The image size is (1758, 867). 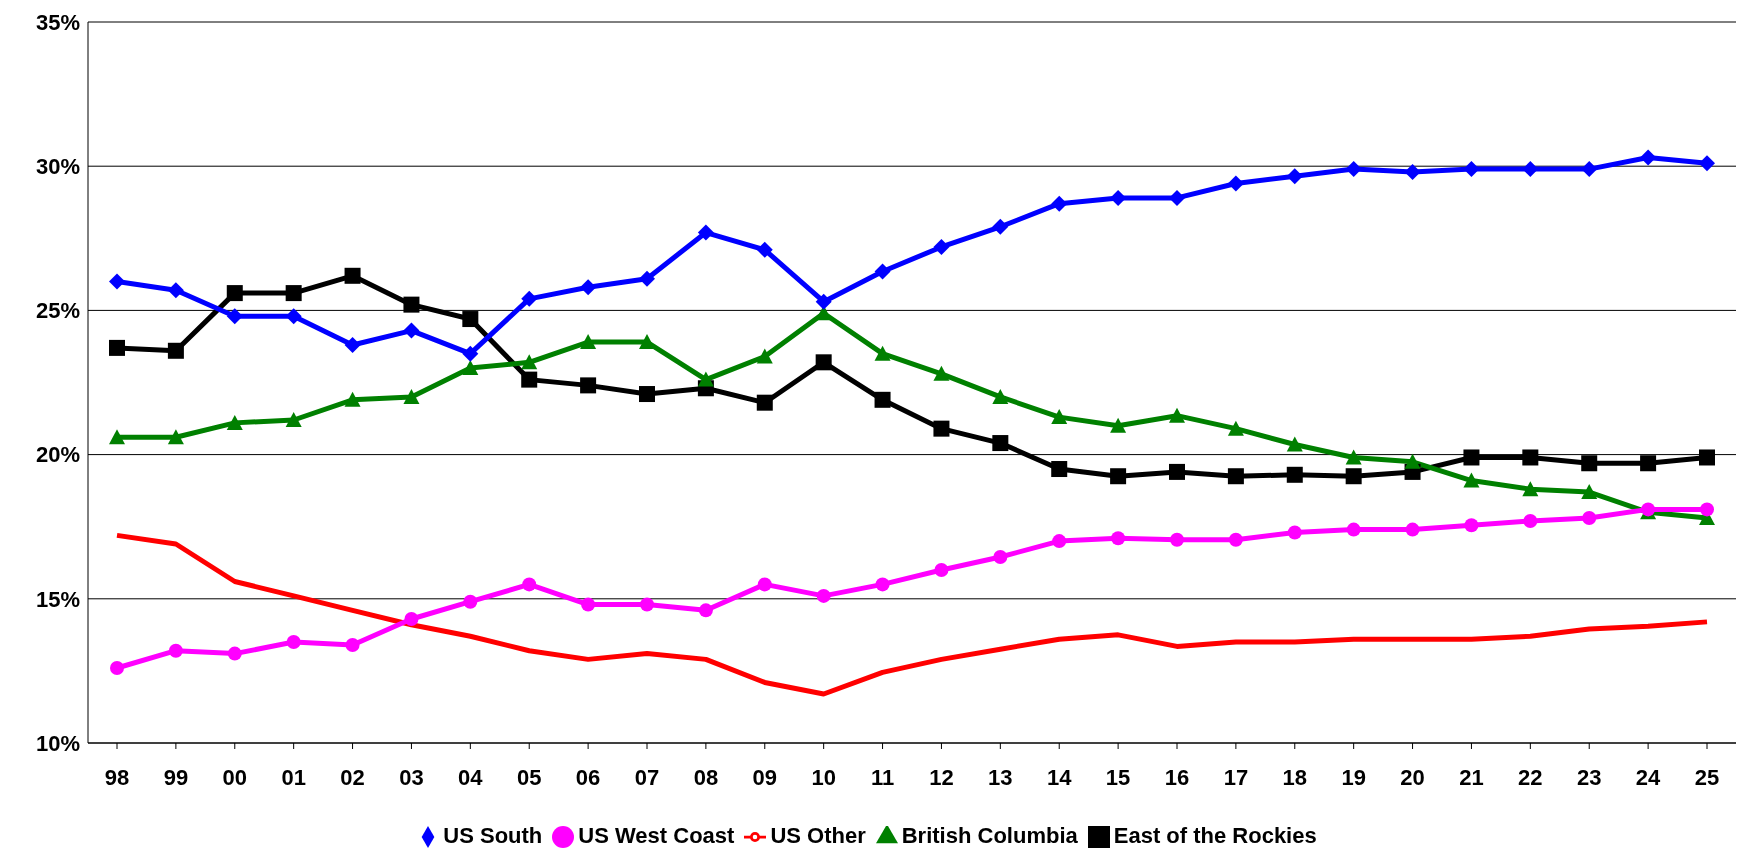 What do you see at coordinates (529, 777) in the screenshot?
I see `x-tick-label: 05` at bounding box center [529, 777].